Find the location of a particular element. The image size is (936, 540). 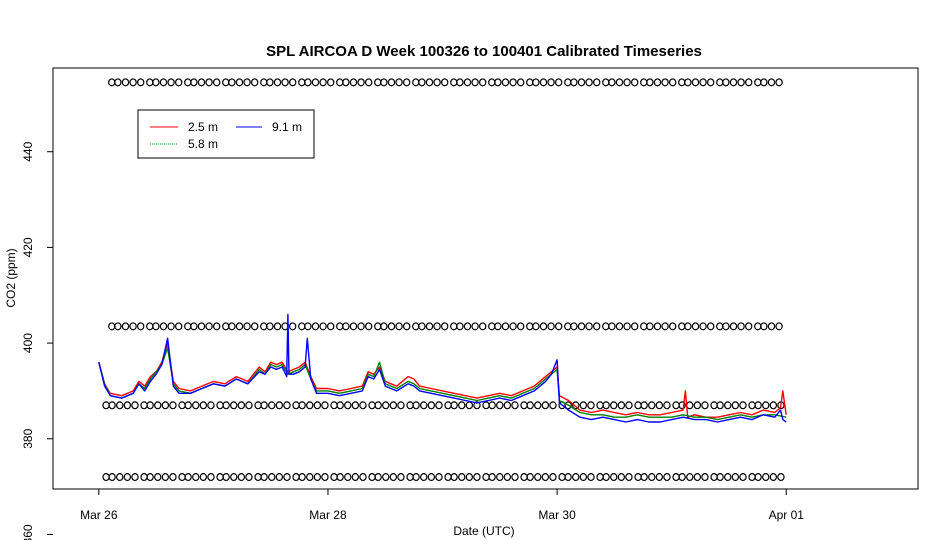

x-tick-label-2: Mar 30 is located at coordinates (557, 515).